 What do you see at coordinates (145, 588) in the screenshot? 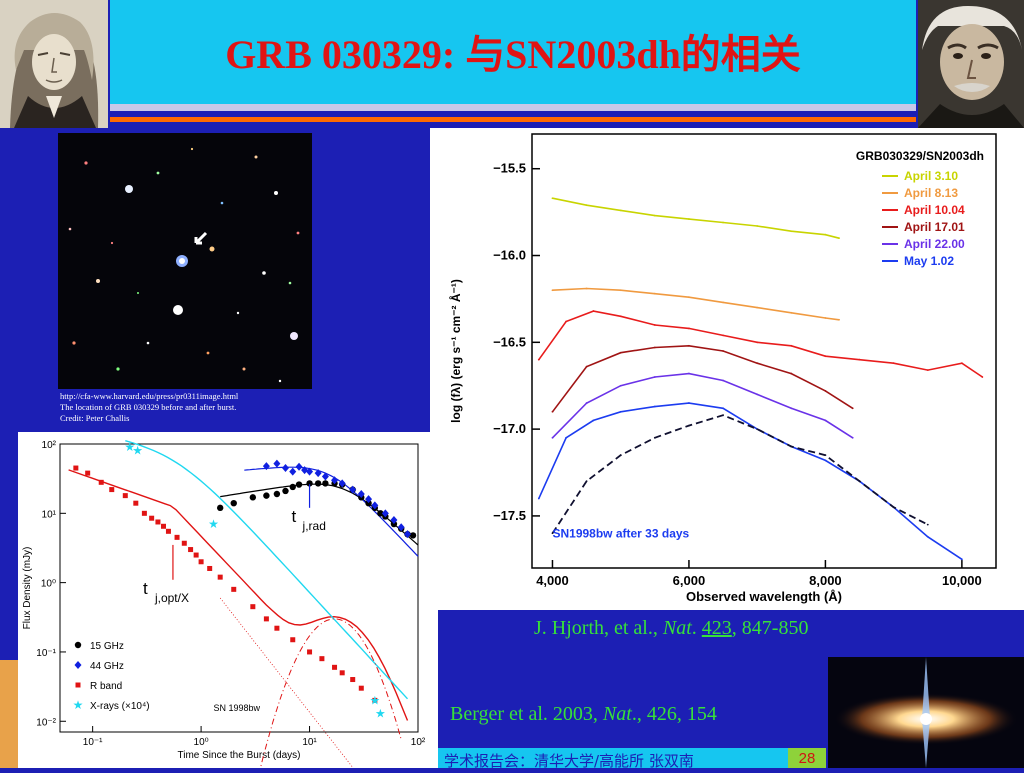
I see `tj-opt-t: t` at bounding box center [145, 588].